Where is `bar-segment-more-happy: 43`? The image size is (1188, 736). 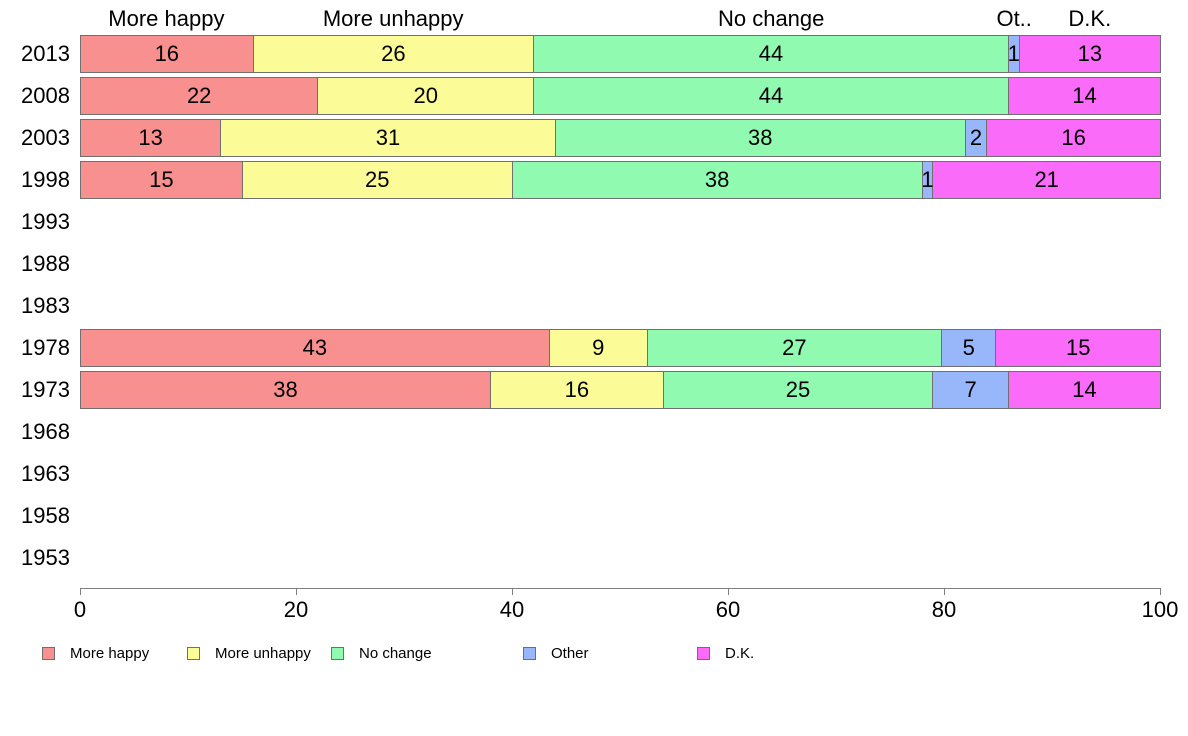
bar-segment-more-happy: 43 is located at coordinates (315, 348).